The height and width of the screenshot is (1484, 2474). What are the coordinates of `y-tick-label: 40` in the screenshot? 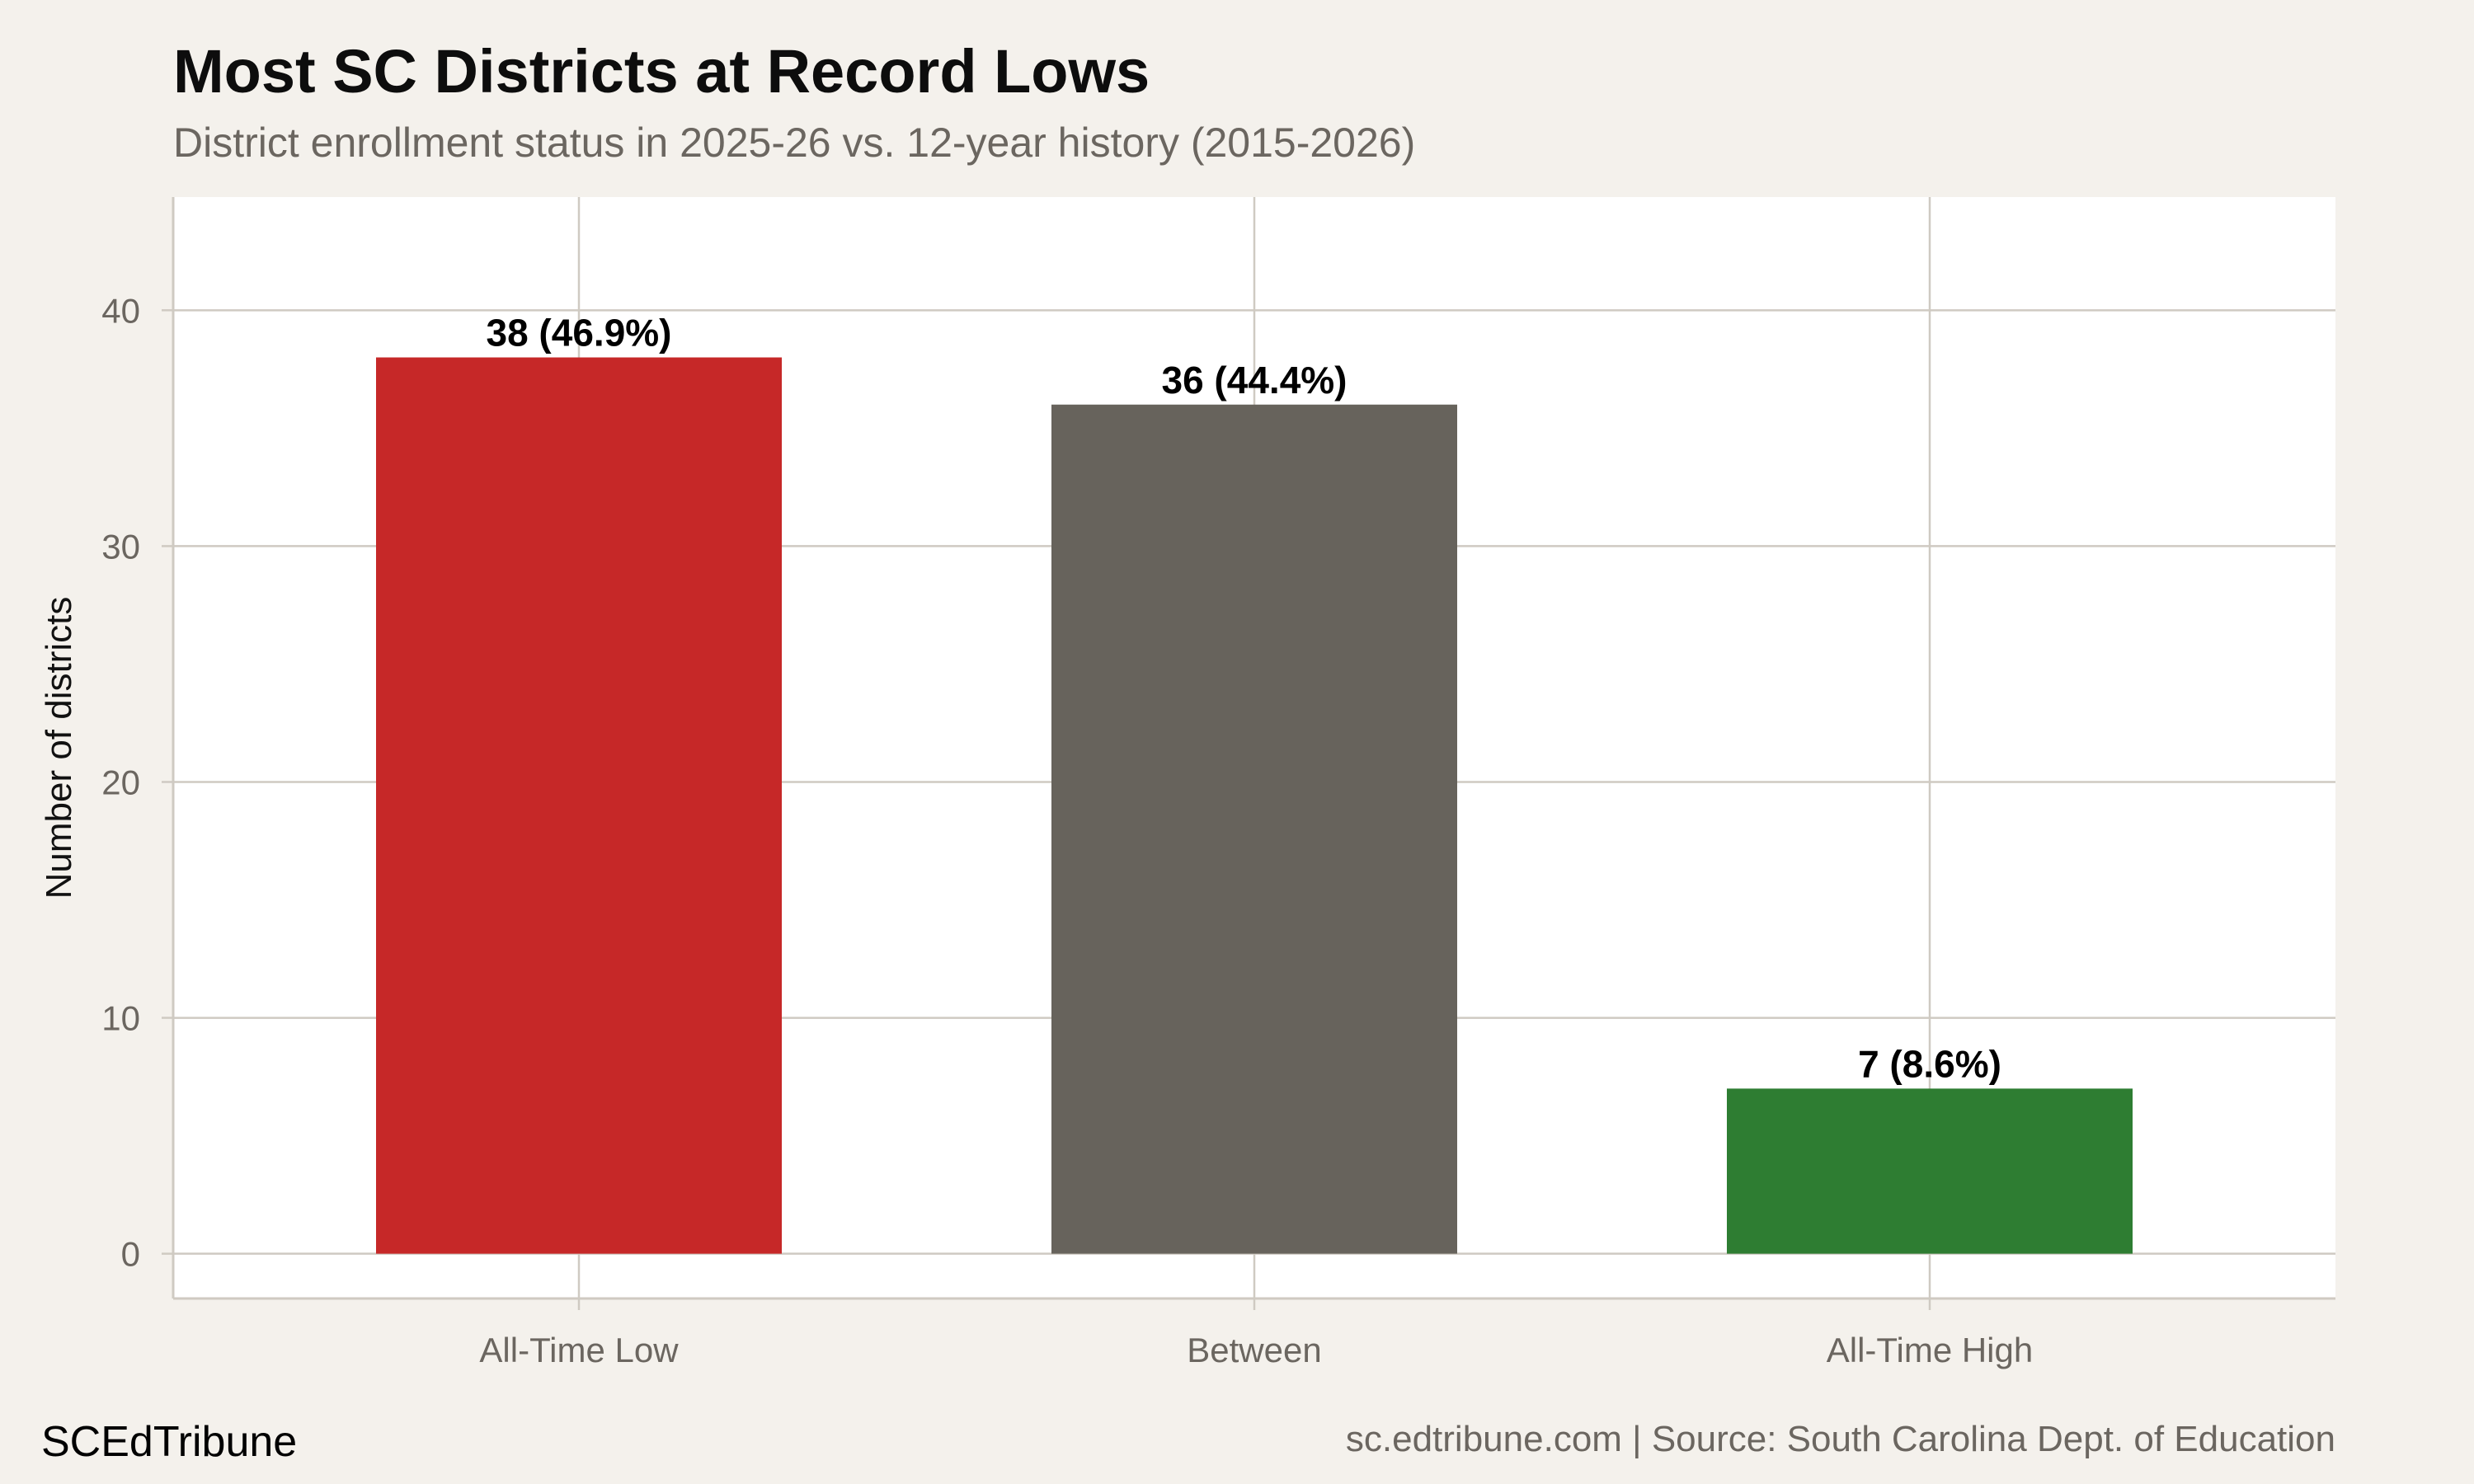 It's located at (120, 310).